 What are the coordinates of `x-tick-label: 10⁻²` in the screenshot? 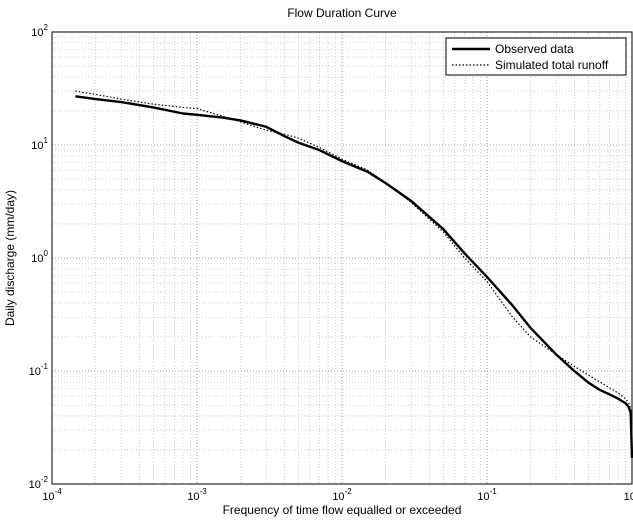 It's located at (342, 495).